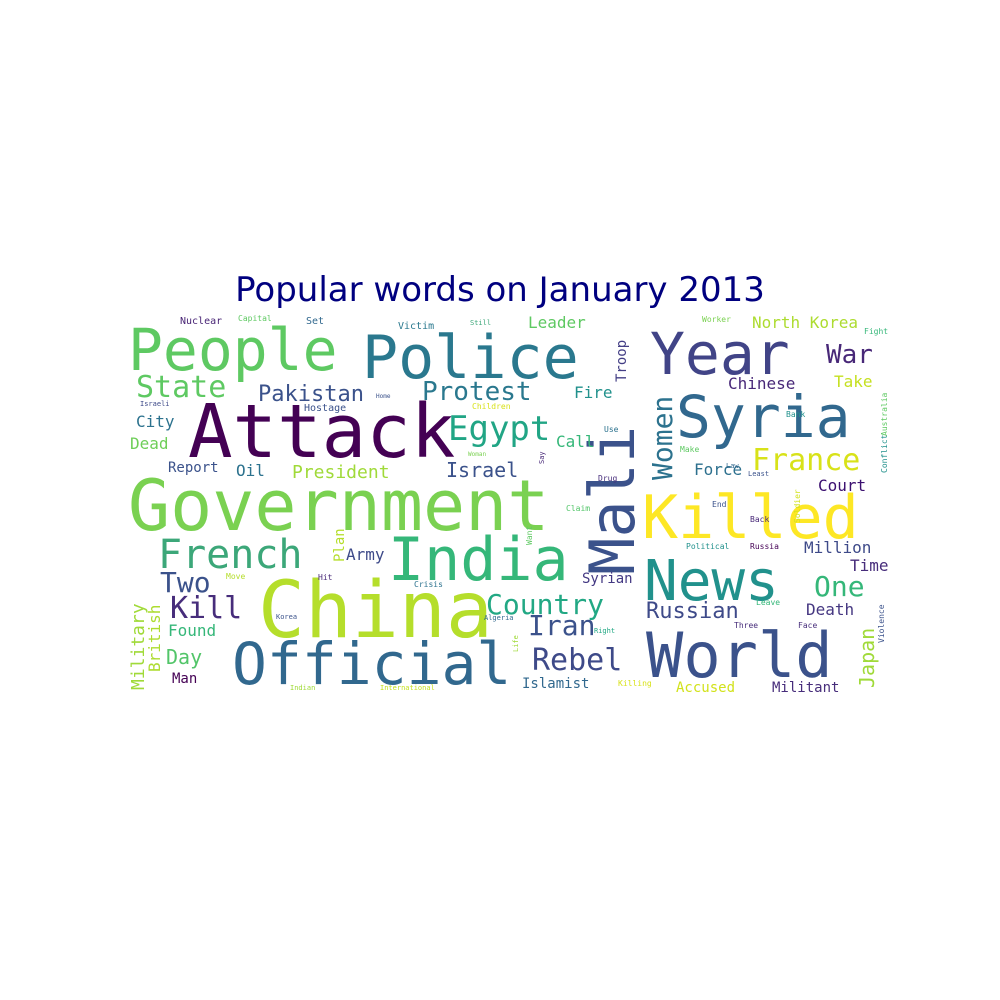 Image resolution: width=1000 pixels, height=1000 pixels. Describe the element at coordinates (705, 688) in the screenshot. I see `word-accused: Accused` at that location.